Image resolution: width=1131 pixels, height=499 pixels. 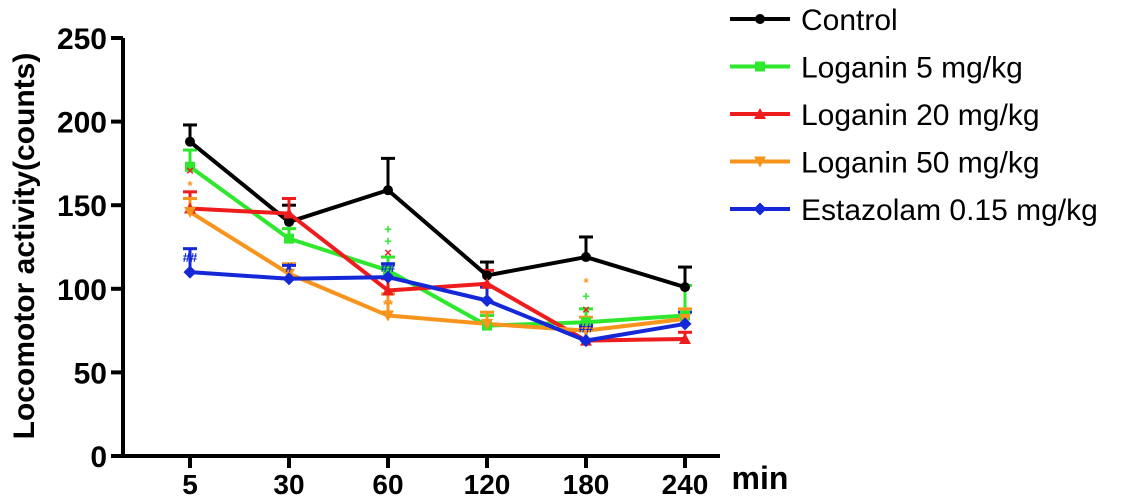 What do you see at coordinates (24, 246) in the screenshot?
I see `y-axis-label: Locomotor activity(counts)` at bounding box center [24, 246].